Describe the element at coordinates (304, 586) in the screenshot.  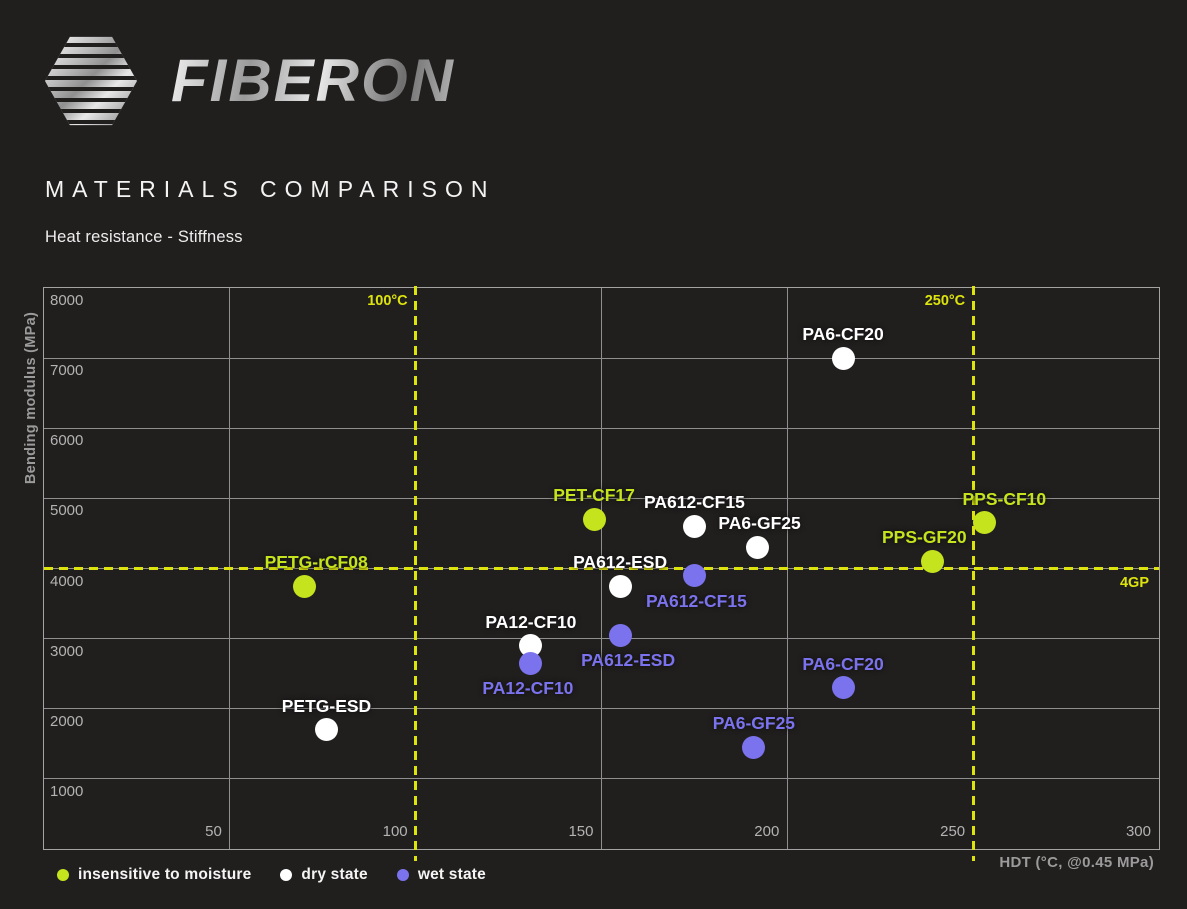
I see `data-point-PETG-rCF08` at that location.